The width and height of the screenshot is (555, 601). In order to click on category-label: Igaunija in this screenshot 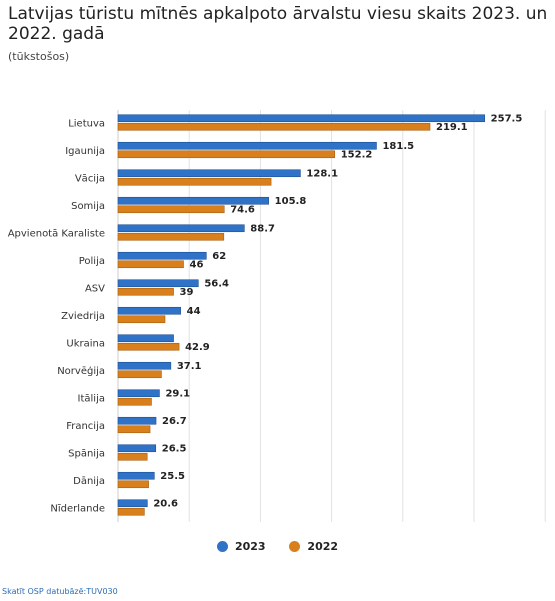, I will do `click(85, 151)`.